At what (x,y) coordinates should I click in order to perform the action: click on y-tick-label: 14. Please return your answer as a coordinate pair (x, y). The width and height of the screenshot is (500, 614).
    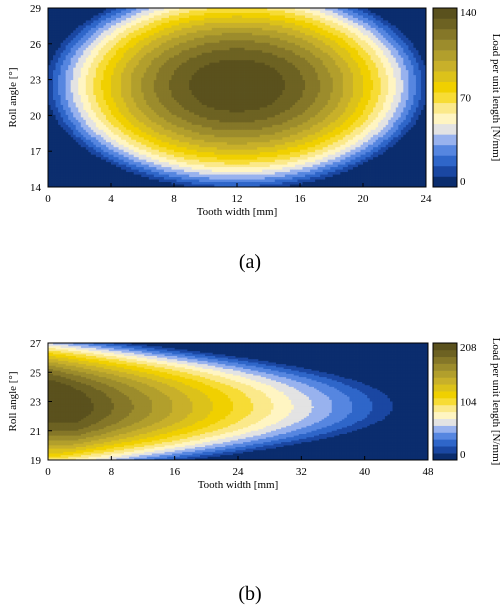
    Looking at the image, I should click on (36, 188).